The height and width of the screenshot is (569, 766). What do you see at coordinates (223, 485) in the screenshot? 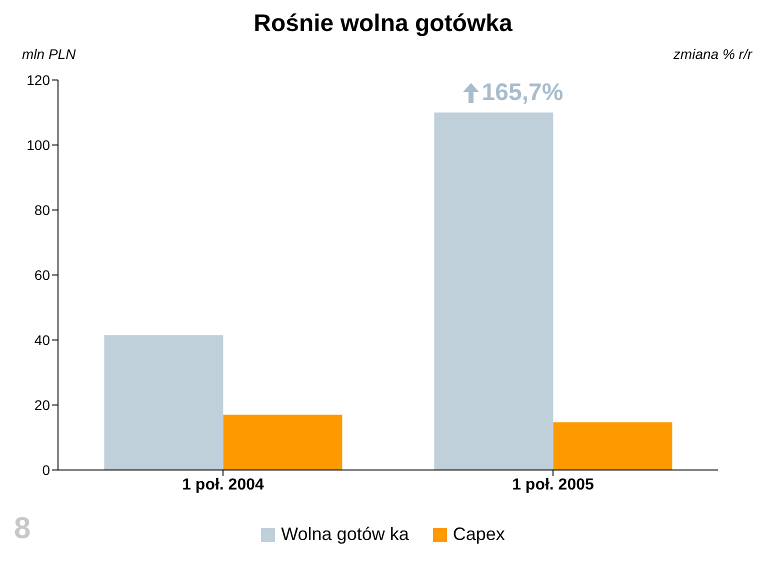
I see `x-tick-label: 1 poł. 2004` at bounding box center [223, 485].